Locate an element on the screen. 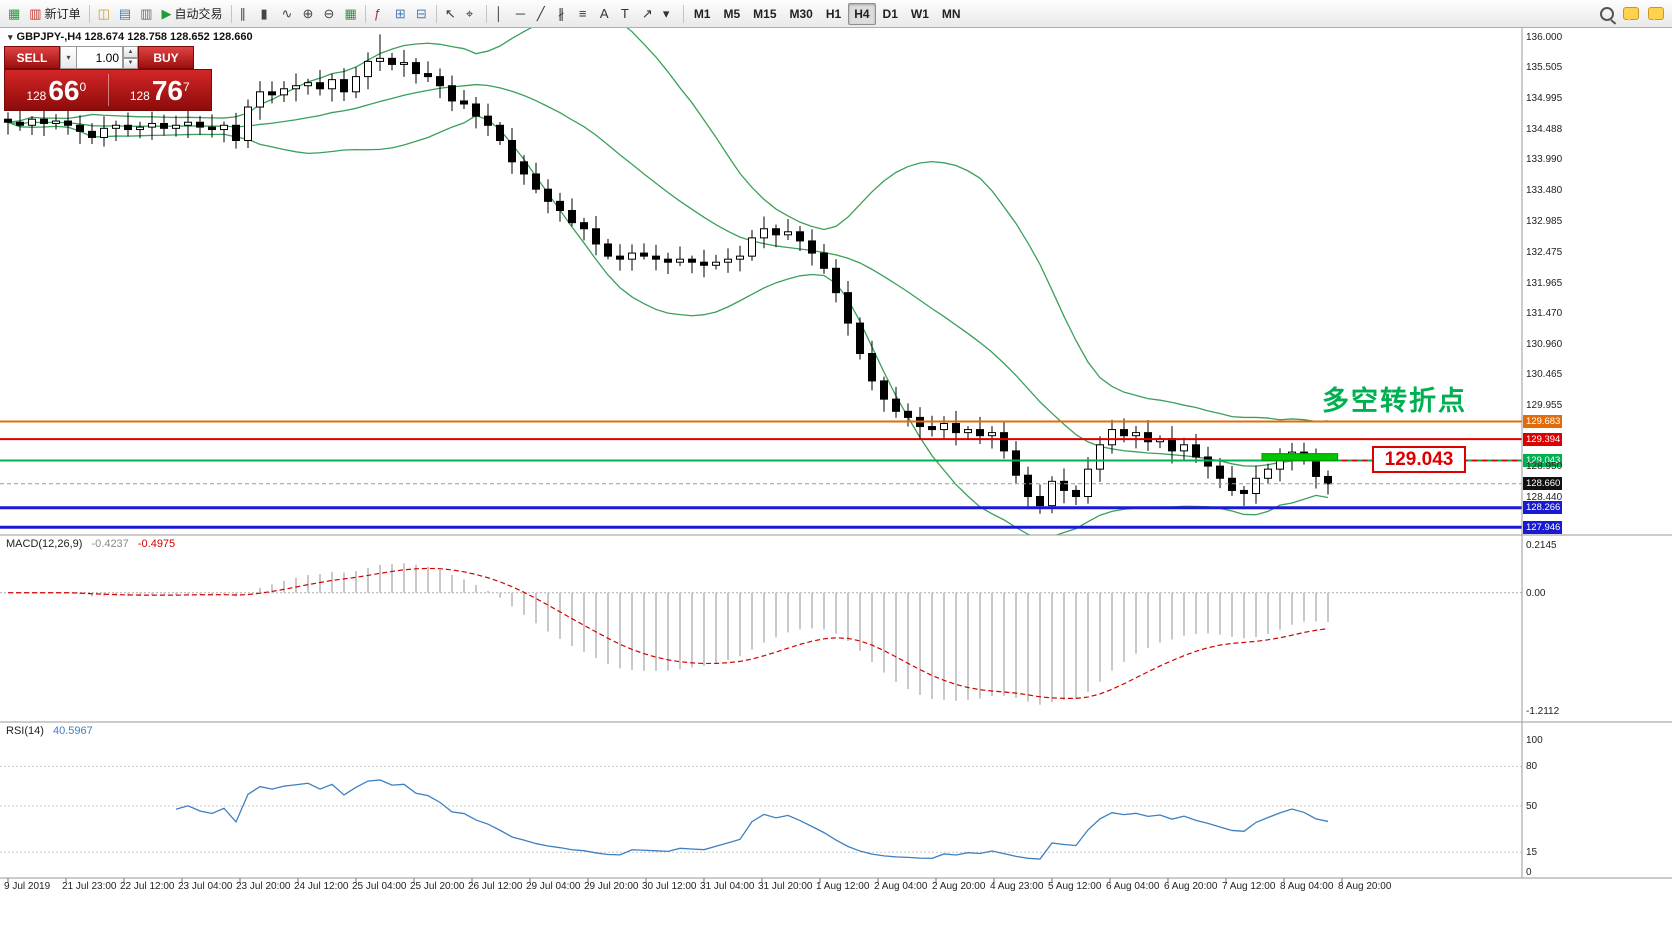 Image resolution: width=1672 pixels, height=949 pixels. sell-price-sup: 0 is located at coordinates (83, 87).